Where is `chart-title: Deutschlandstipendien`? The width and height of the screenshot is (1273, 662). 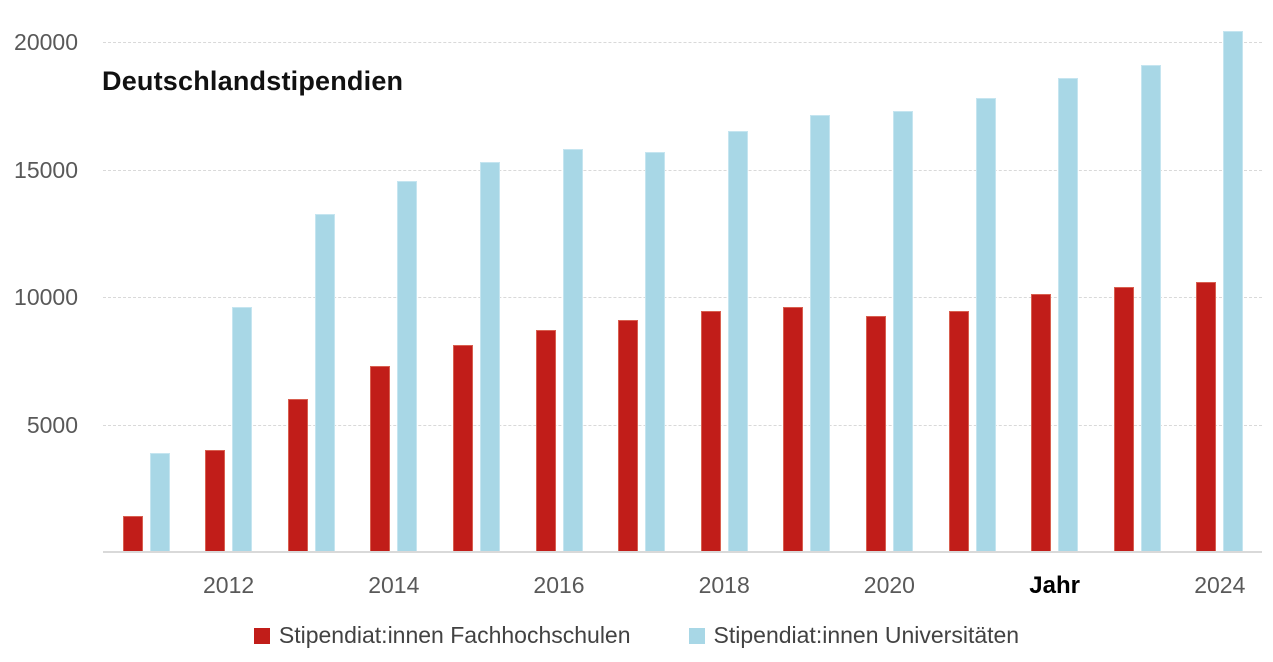 chart-title: Deutschlandstipendien is located at coordinates (253, 81).